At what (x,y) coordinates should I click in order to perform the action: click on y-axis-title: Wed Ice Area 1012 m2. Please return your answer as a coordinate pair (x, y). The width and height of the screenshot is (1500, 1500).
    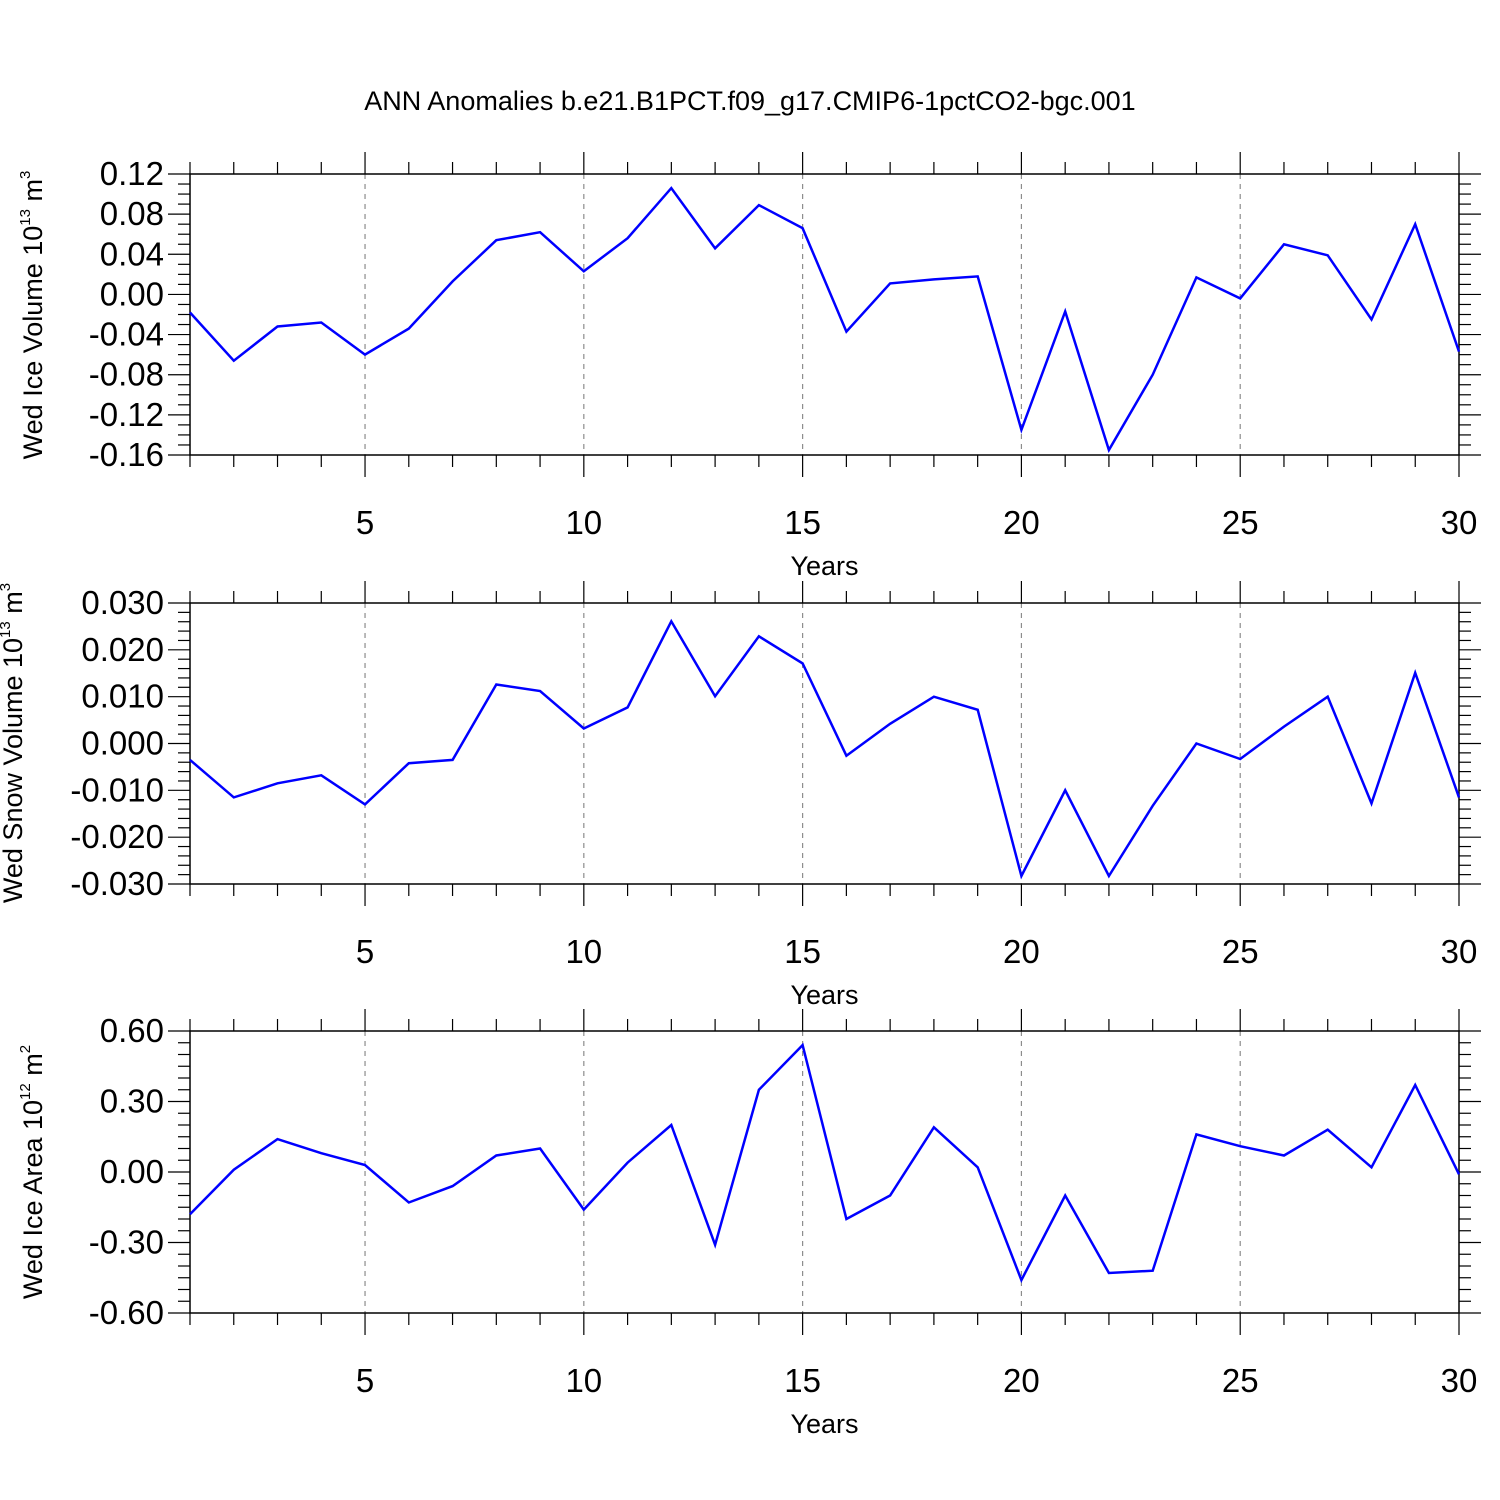
    Looking at the image, I should click on (32, 1172).